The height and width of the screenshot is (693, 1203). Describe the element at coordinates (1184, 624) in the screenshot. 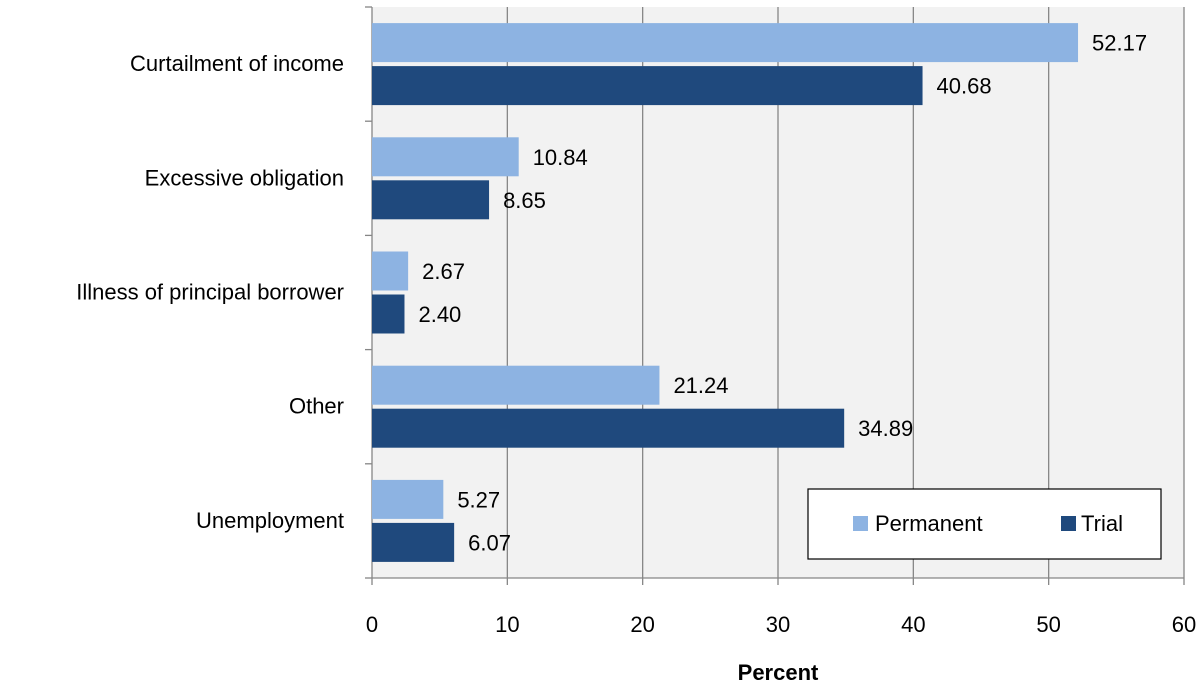

I see `x-tick-label: 60` at that location.